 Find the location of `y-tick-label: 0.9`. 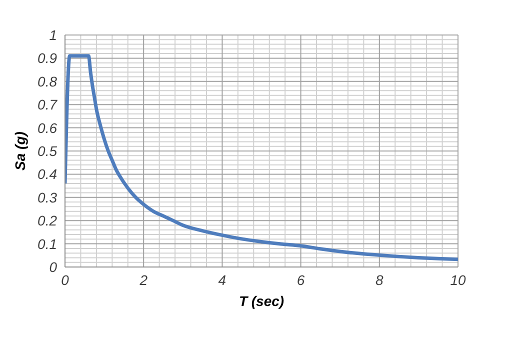

y-tick-label: 0.9 is located at coordinates (48, 58).